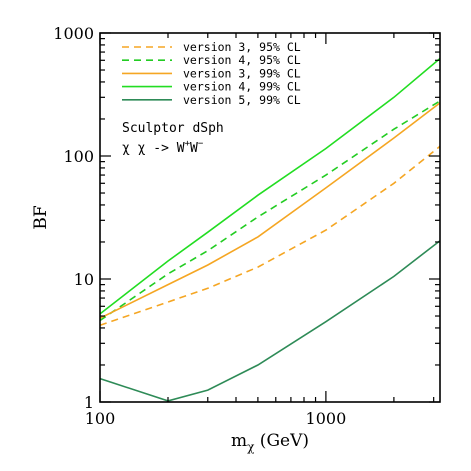 This screenshot has width=471, height=471. I want to click on y-tick-label-1: 1, so click(89, 402).